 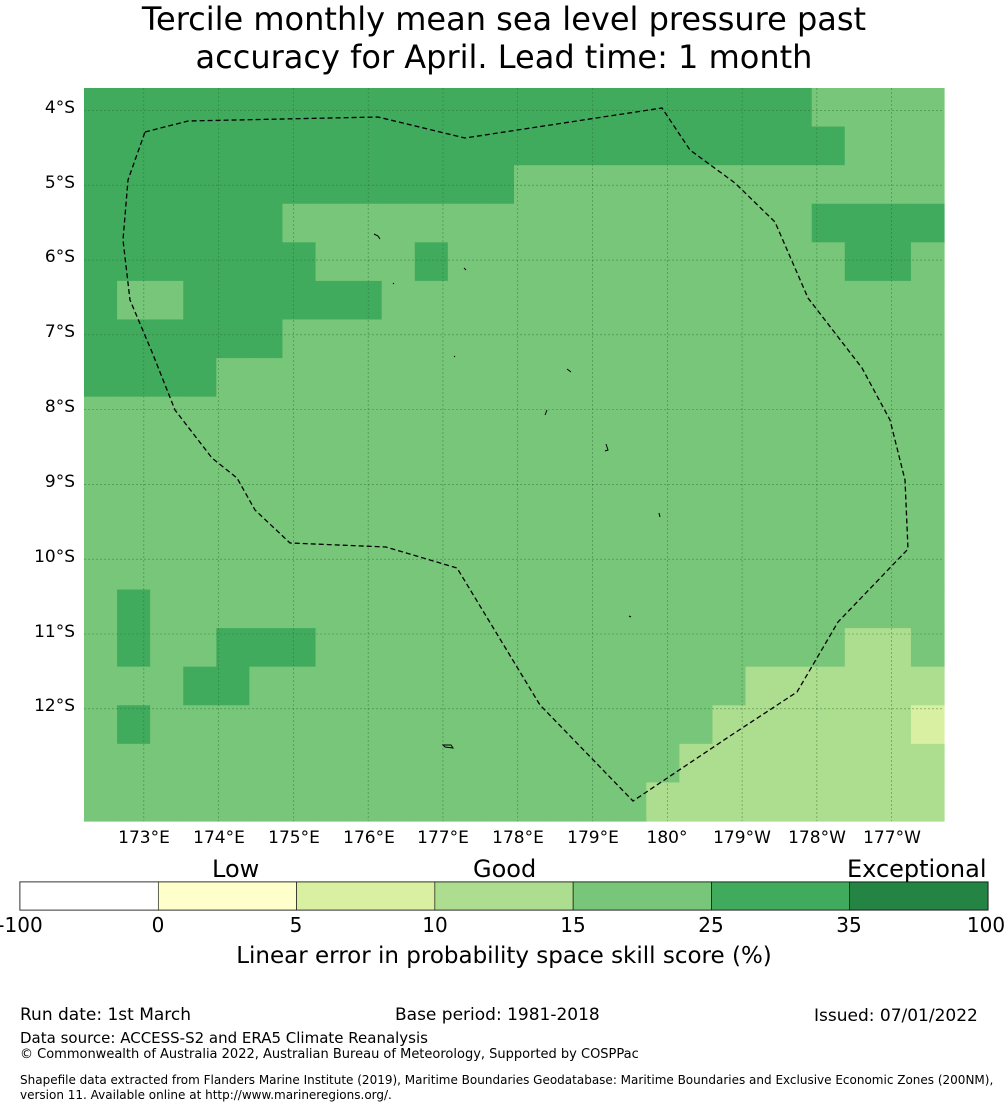 What do you see at coordinates (219, 838) in the screenshot?
I see `lon-label: 174°E` at bounding box center [219, 838].